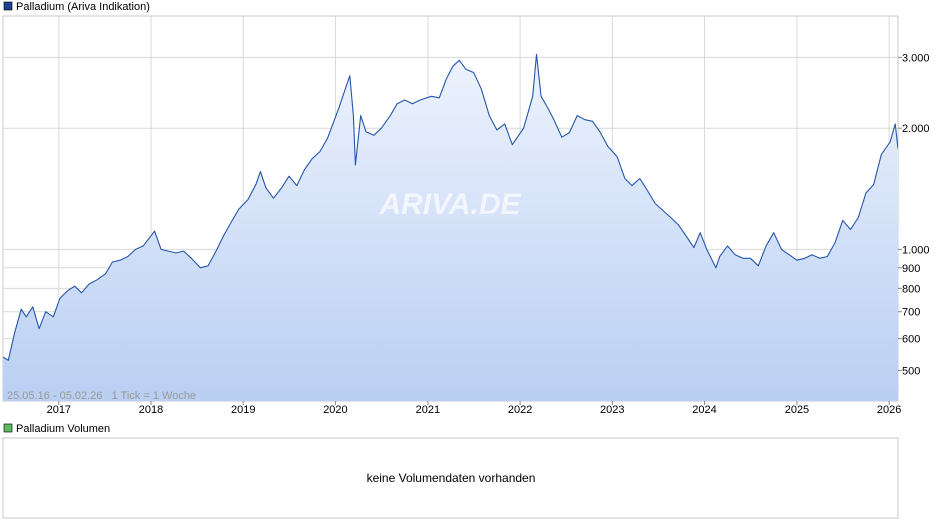 This screenshot has width=940, height=526. Describe the element at coordinates (914, 215) in the screenshot. I see `y-axis: 3.000 2.000 1.000 900 800 700 600 500` at that location.